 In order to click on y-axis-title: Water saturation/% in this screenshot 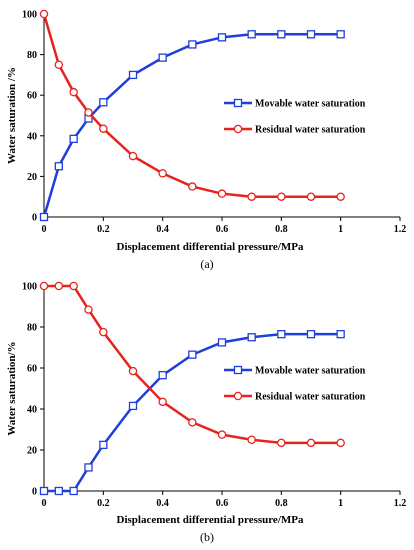, I will do `click(12, 388)`.